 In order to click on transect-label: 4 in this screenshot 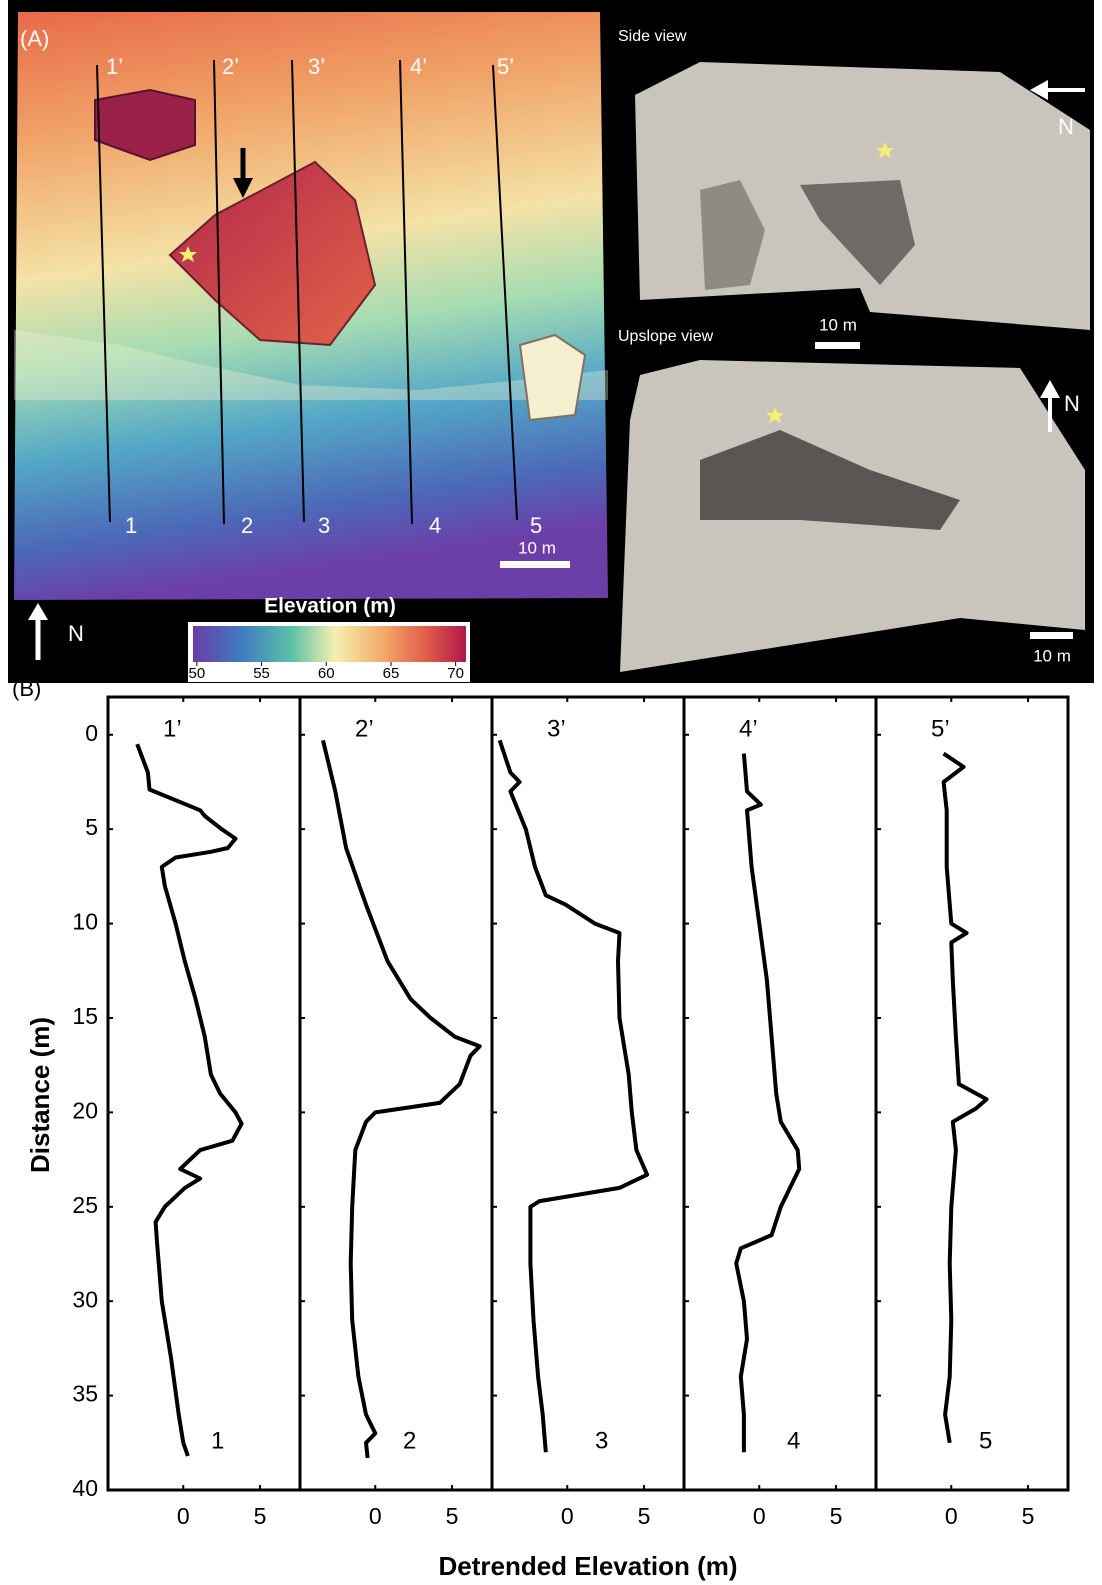, I will do `click(435, 525)`.